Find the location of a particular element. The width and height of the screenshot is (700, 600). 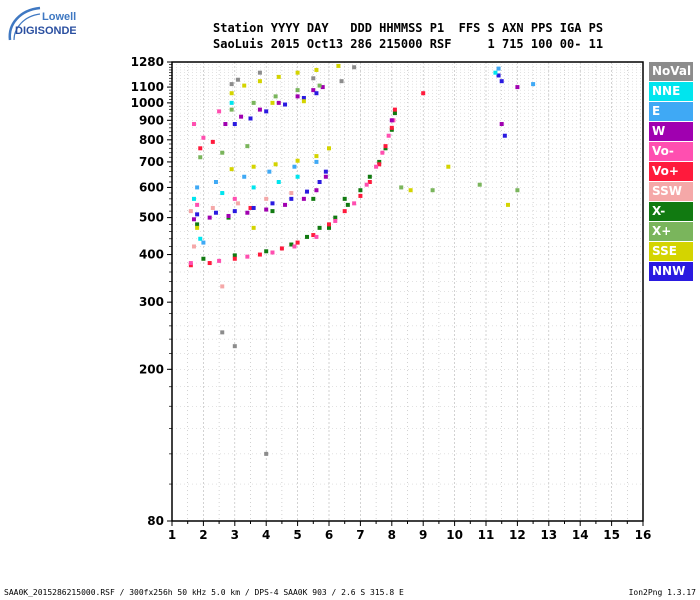

legend-item-e: E is located at coordinates (671, 111).